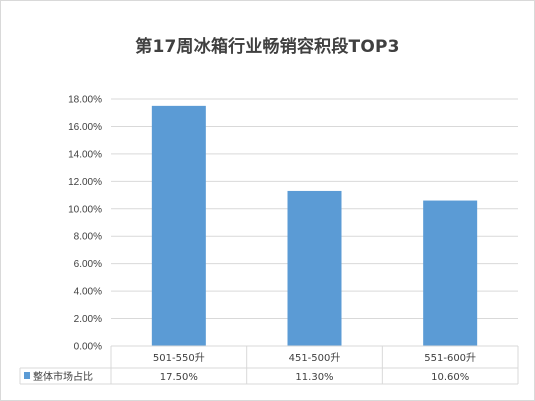  I want to click on data-value-label: 10.60%, so click(450, 377).